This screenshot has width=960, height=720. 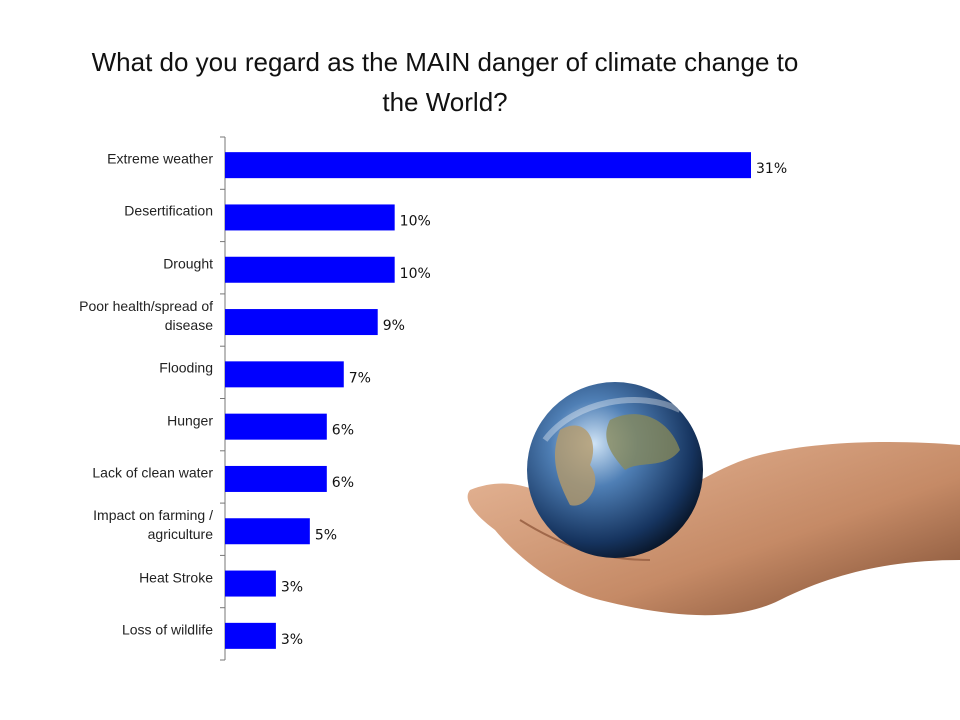 What do you see at coordinates (360, 378) in the screenshot?
I see `value-label: 7%` at bounding box center [360, 378].